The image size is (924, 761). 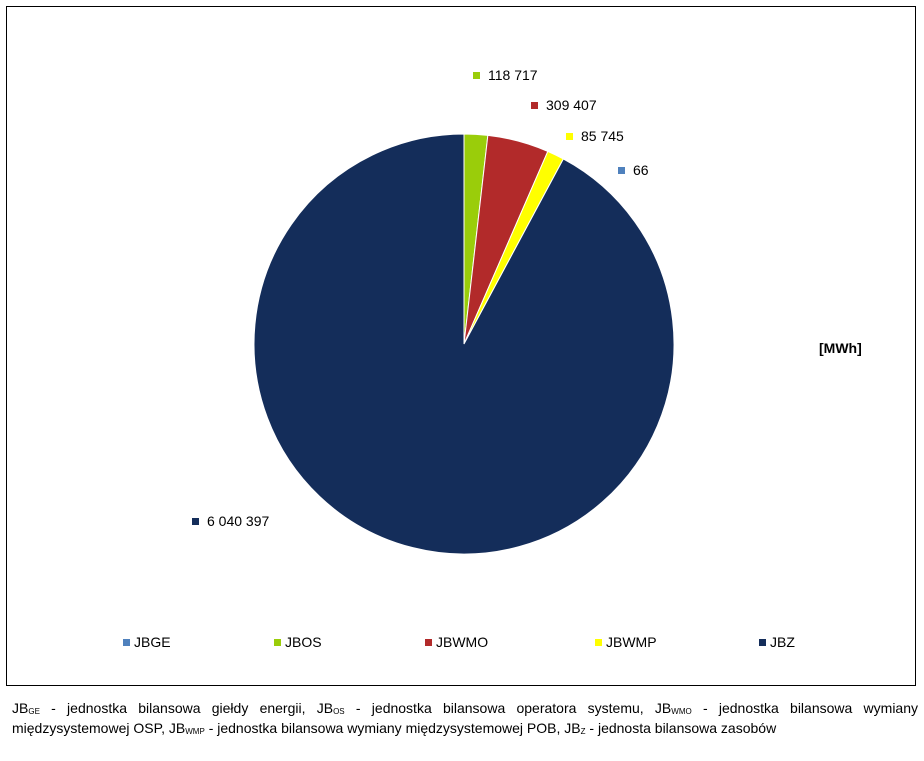 I want to click on data-label-jbwmp: 85 745, so click(x=595, y=136).